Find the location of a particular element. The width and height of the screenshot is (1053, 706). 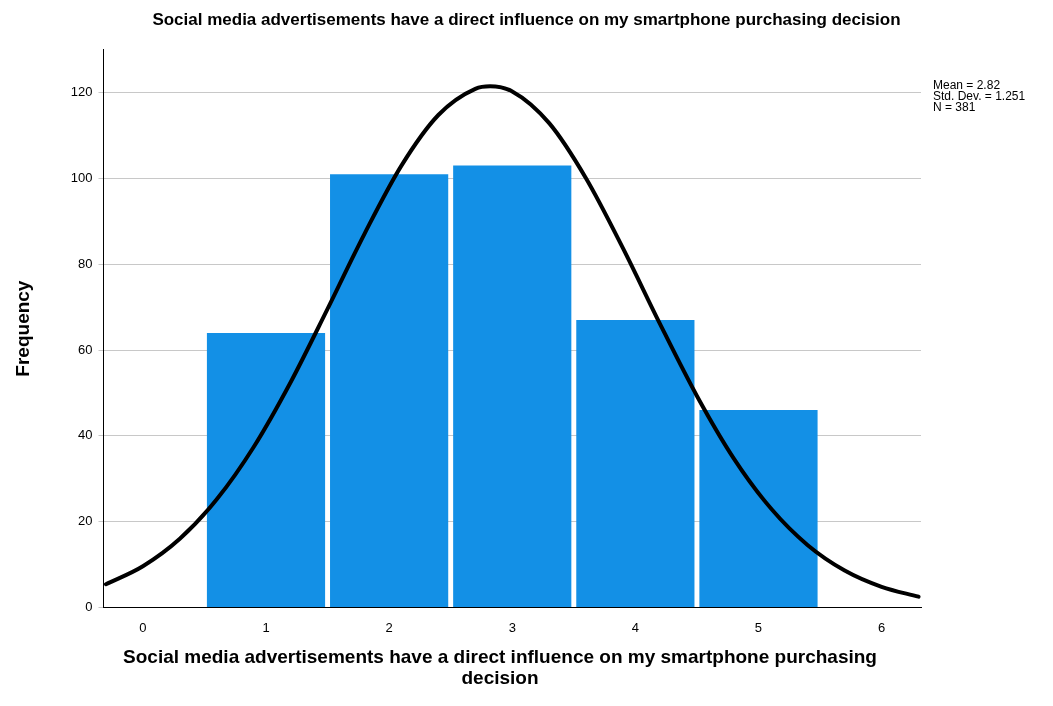

y-tick-label: 100 is located at coordinates (81, 178).